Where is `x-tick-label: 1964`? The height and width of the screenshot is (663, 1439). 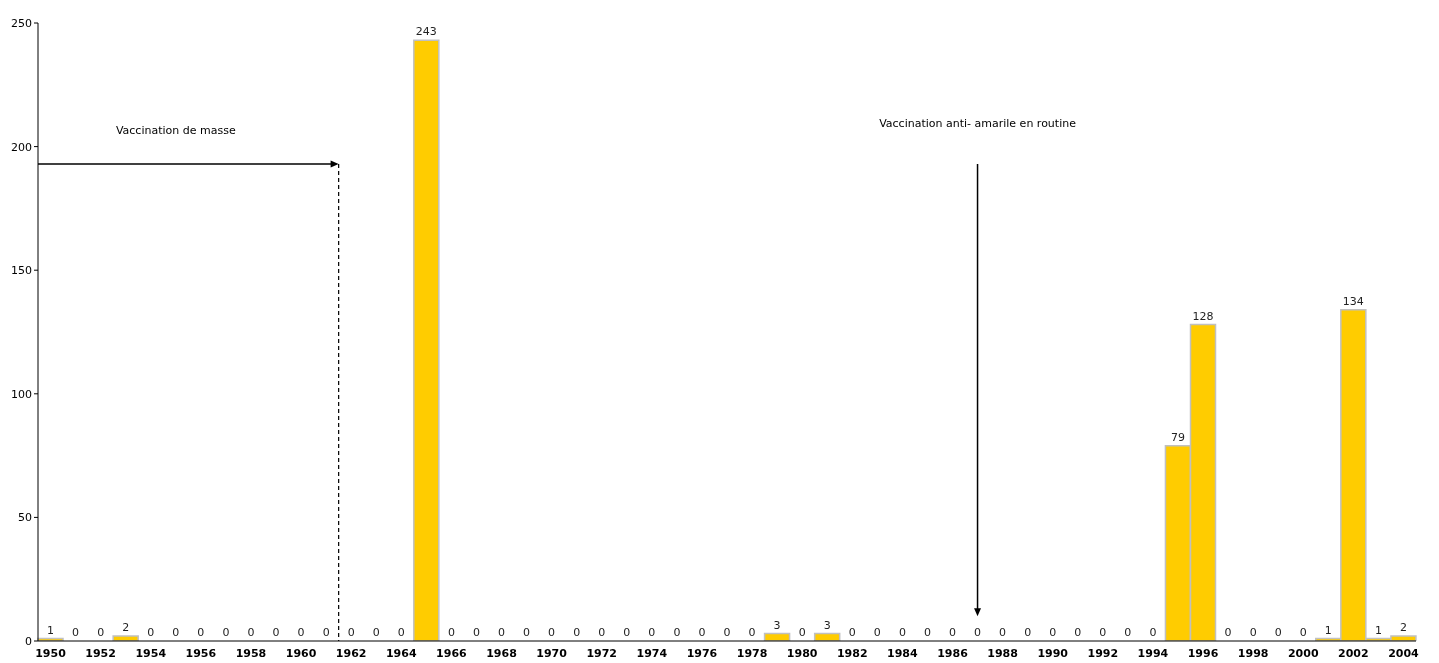
x-tick-label: 1964 is located at coordinates (401, 653).